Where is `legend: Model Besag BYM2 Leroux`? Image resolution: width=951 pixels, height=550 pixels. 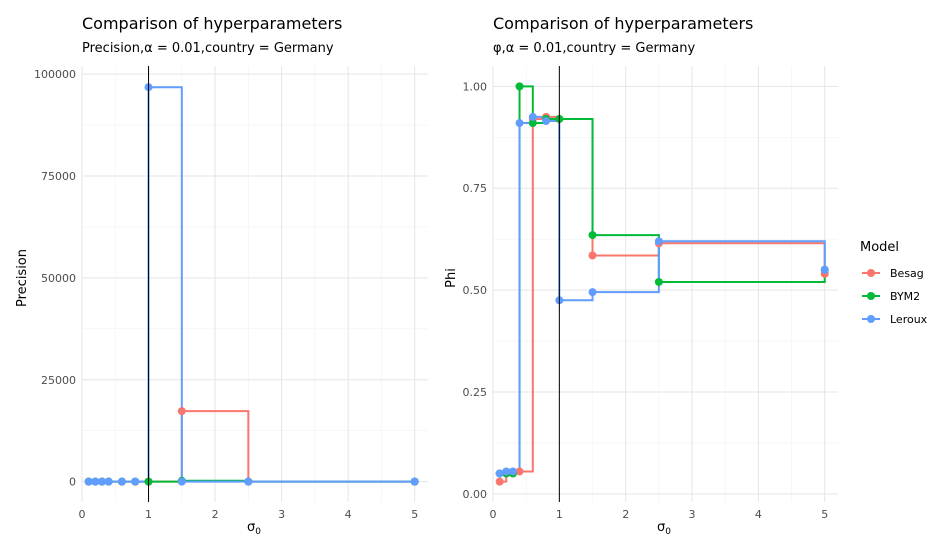
legend: Model Besag BYM2 Leroux is located at coordinates (894, 283).